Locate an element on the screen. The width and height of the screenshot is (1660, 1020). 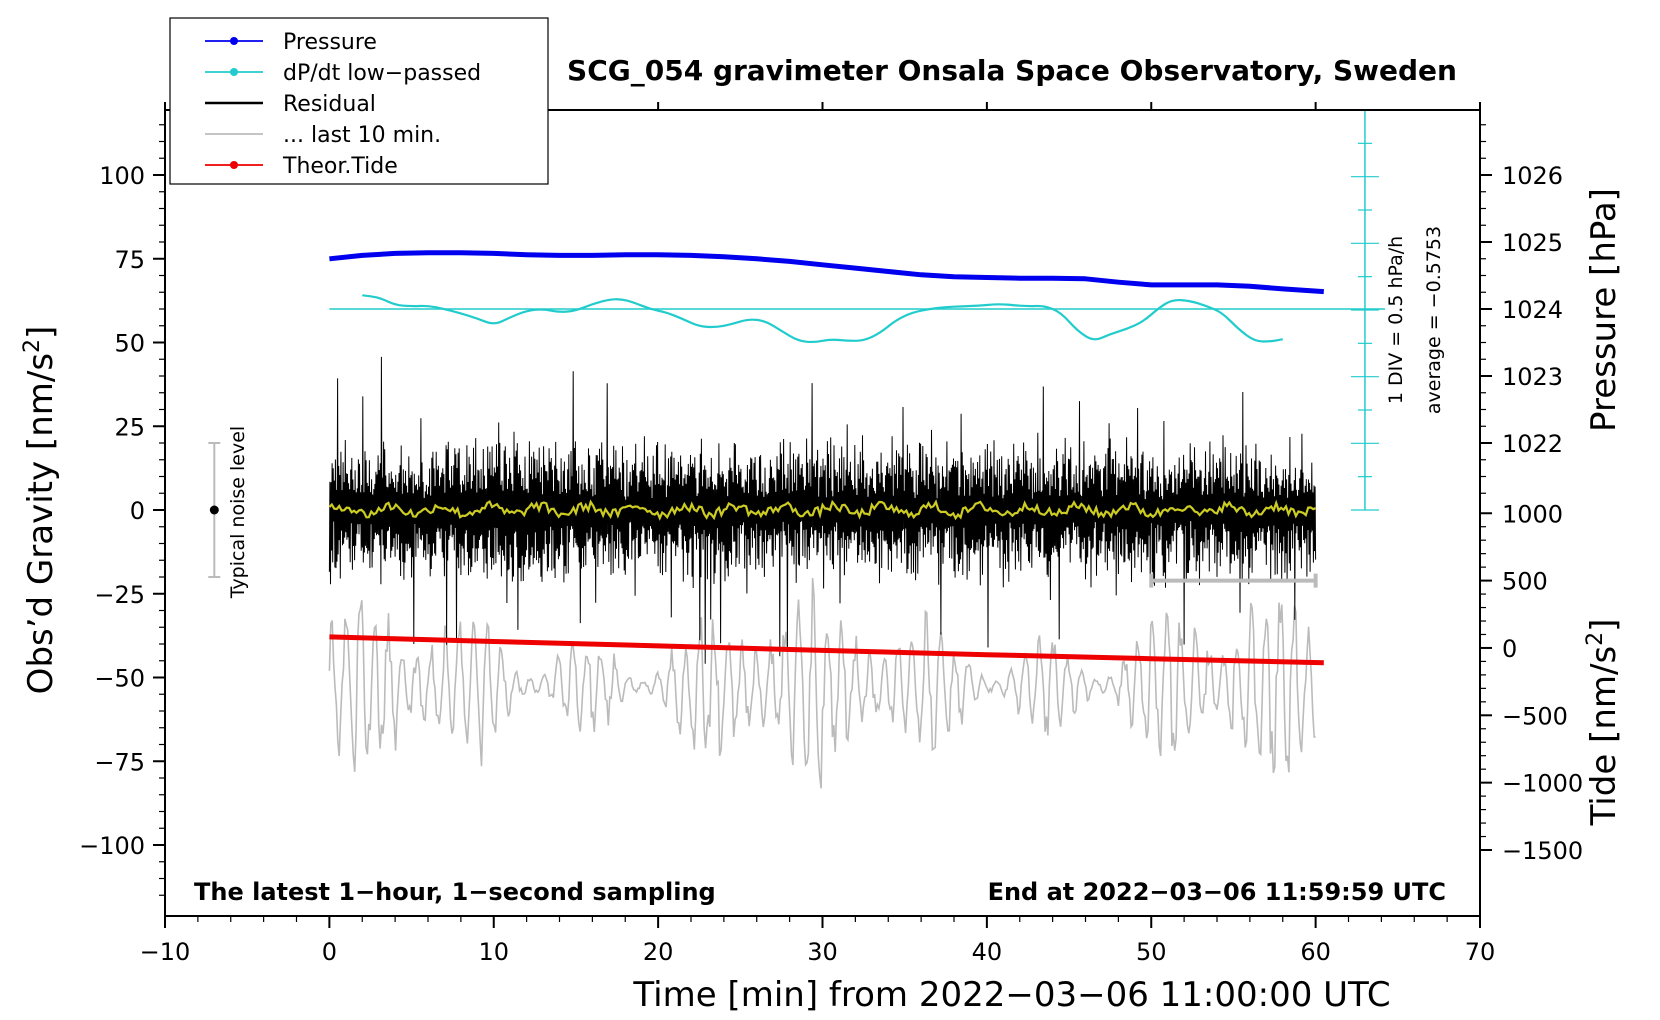
x-tick-label: 10 is located at coordinates (493, 952).